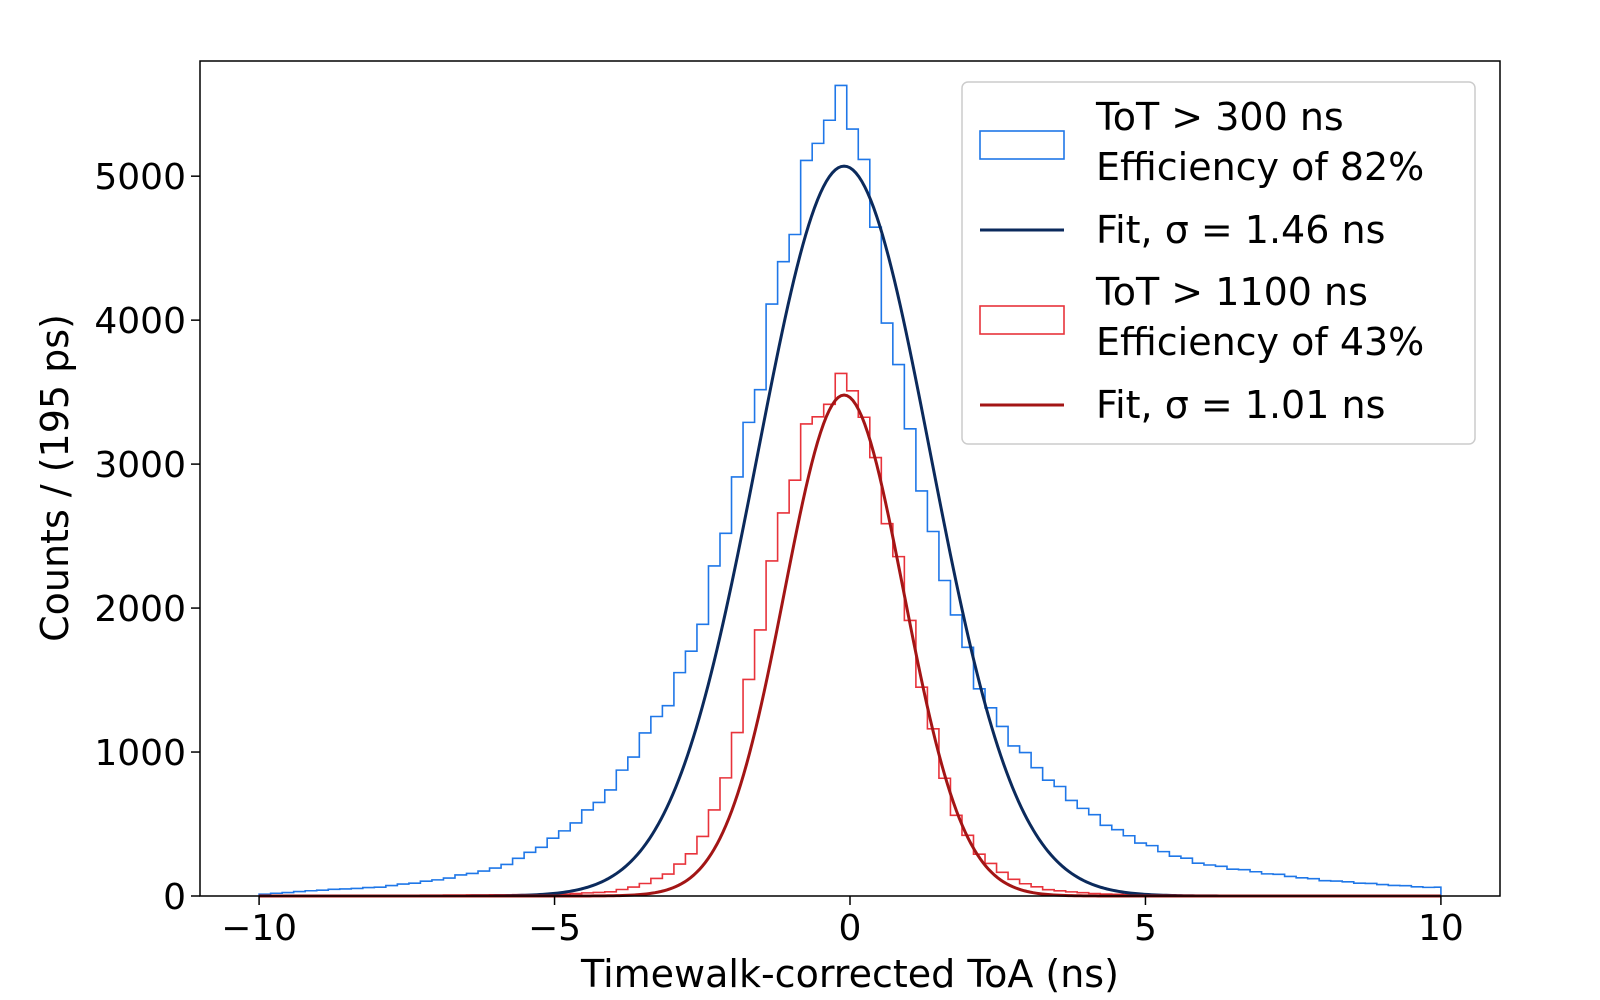 The image size is (1600, 1000). What do you see at coordinates (1022, 320) in the screenshot?
I see `legend-swatch-tot1100` at bounding box center [1022, 320].